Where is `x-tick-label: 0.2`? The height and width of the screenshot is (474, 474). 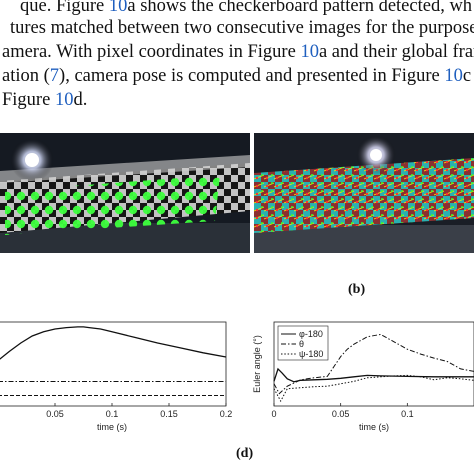
x-tick-label: 0.2 is located at coordinates (226, 414).